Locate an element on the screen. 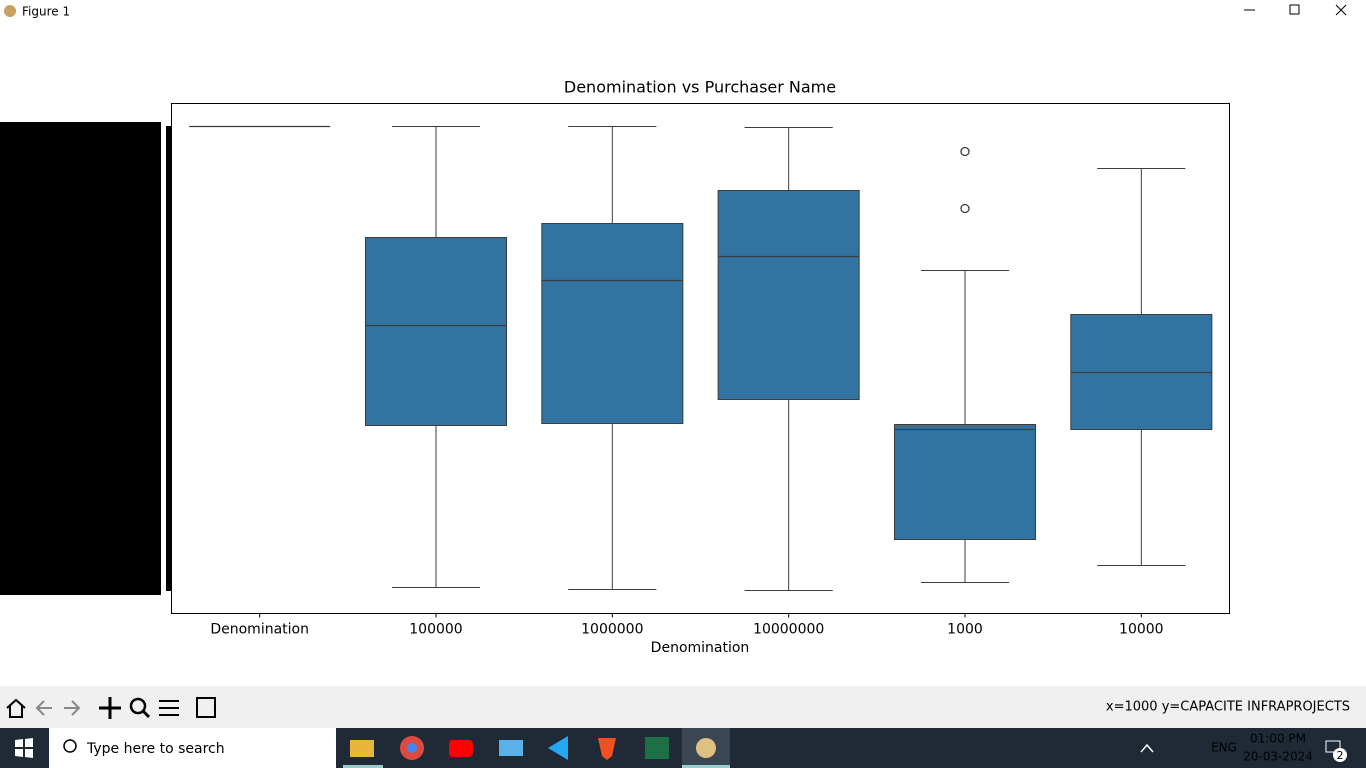  save-button is located at coordinates (206, 707).